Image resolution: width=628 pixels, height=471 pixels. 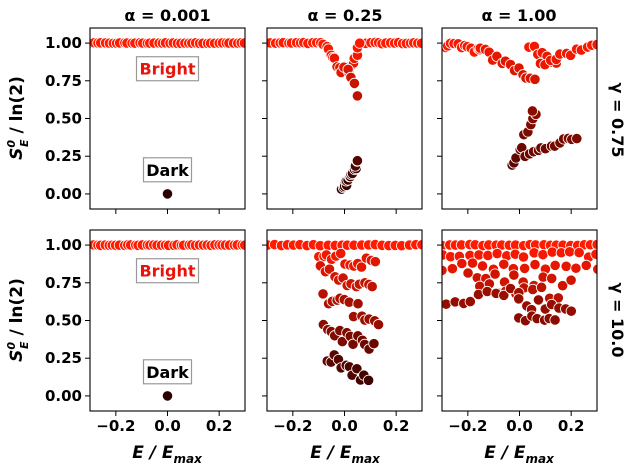 I want to click on xlabel-1: E / Emax, so click(x=345, y=454).